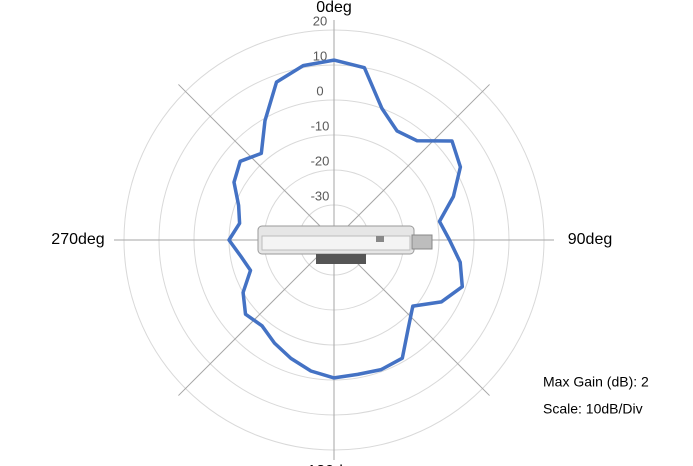 The height and width of the screenshot is (466, 693). Describe the element at coordinates (334, 8) in the screenshot. I see `theta-label: 0deg` at that location.